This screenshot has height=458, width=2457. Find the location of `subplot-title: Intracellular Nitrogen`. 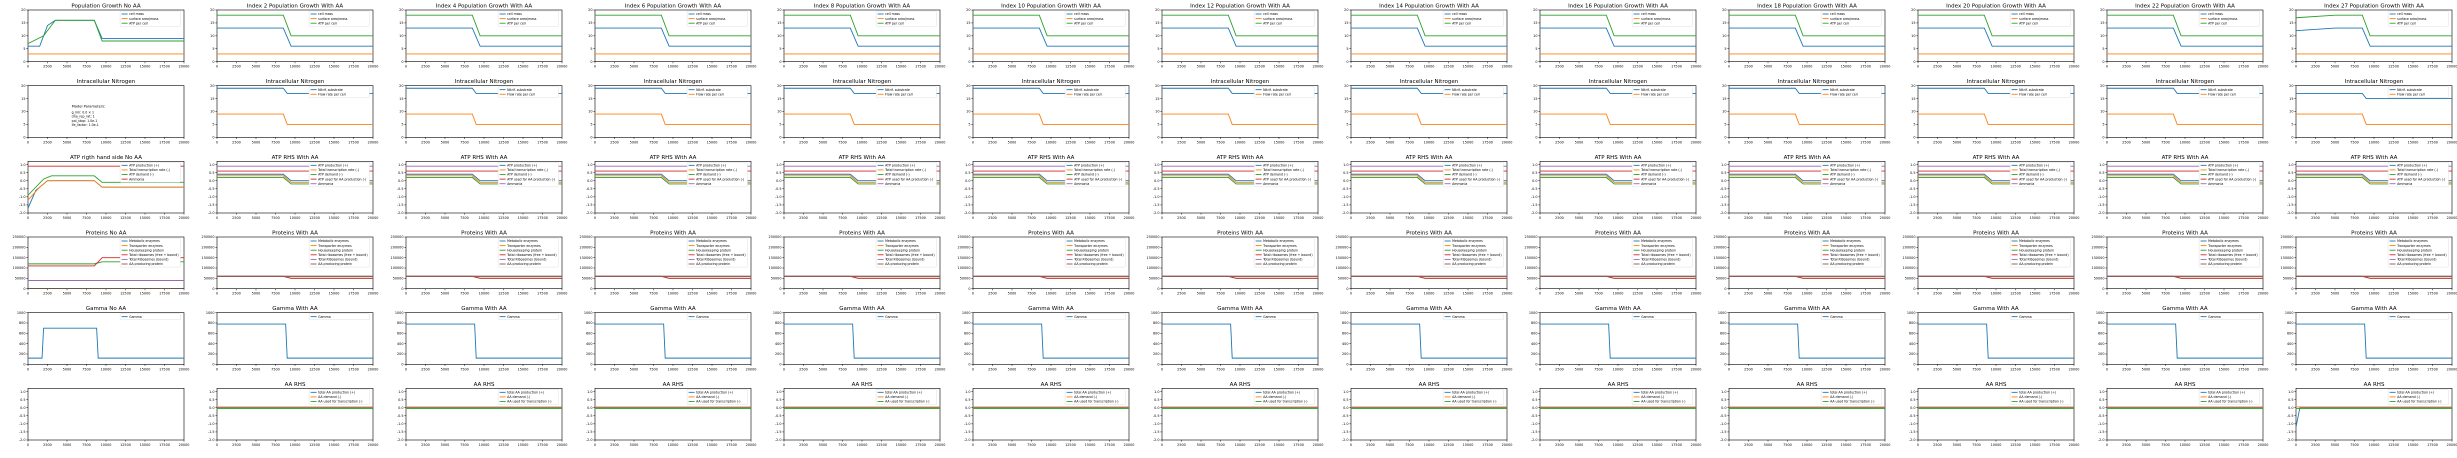

subplot-title: Intracellular Nitrogen is located at coordinates (673, 82).